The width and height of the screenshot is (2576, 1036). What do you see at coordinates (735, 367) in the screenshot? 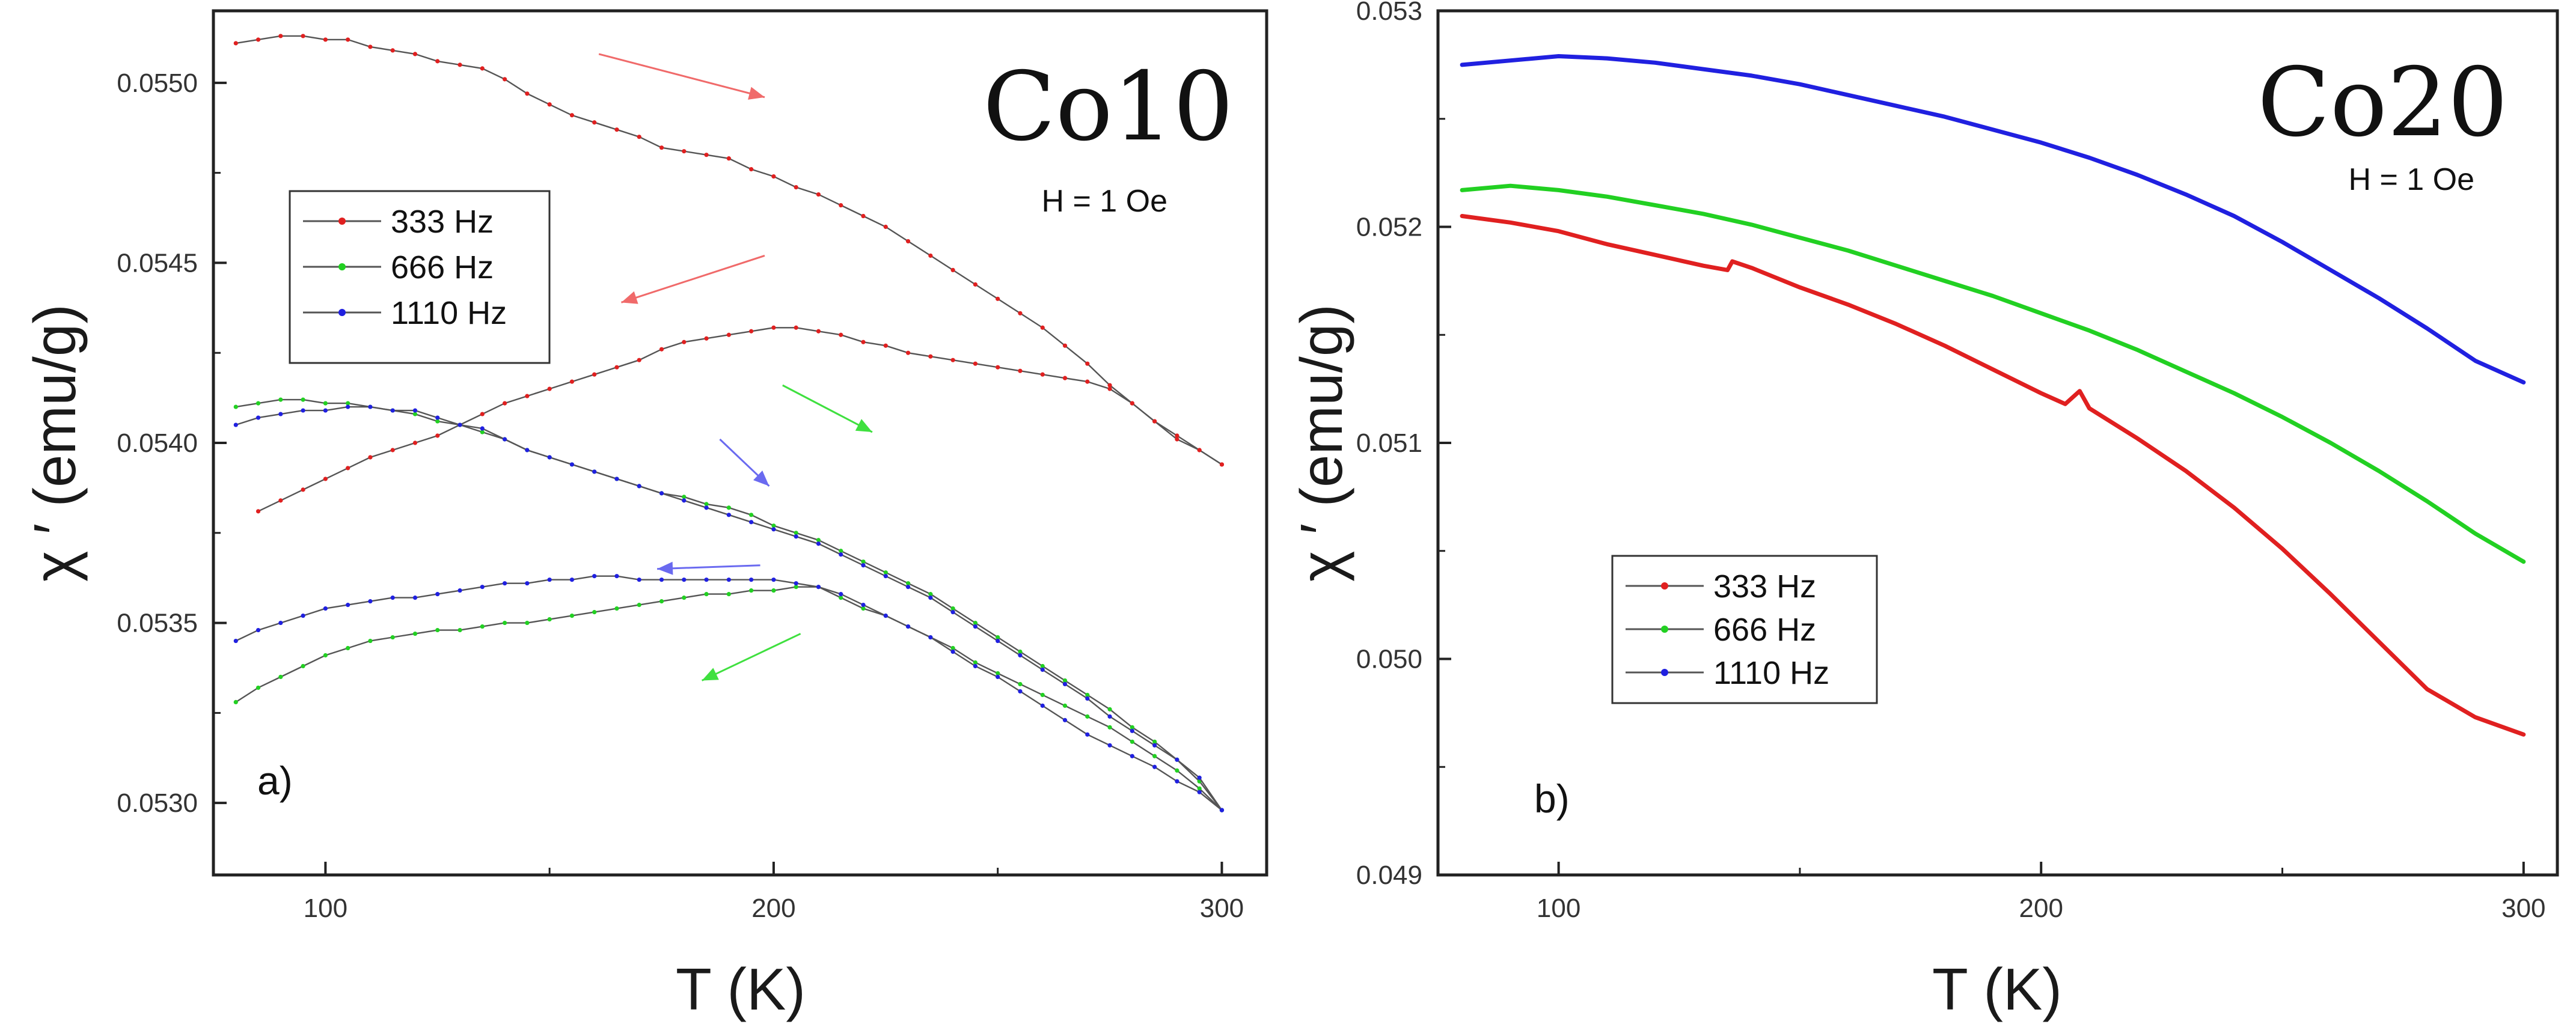
I see `direction-arrows-a` at bounding box center [735, 367].